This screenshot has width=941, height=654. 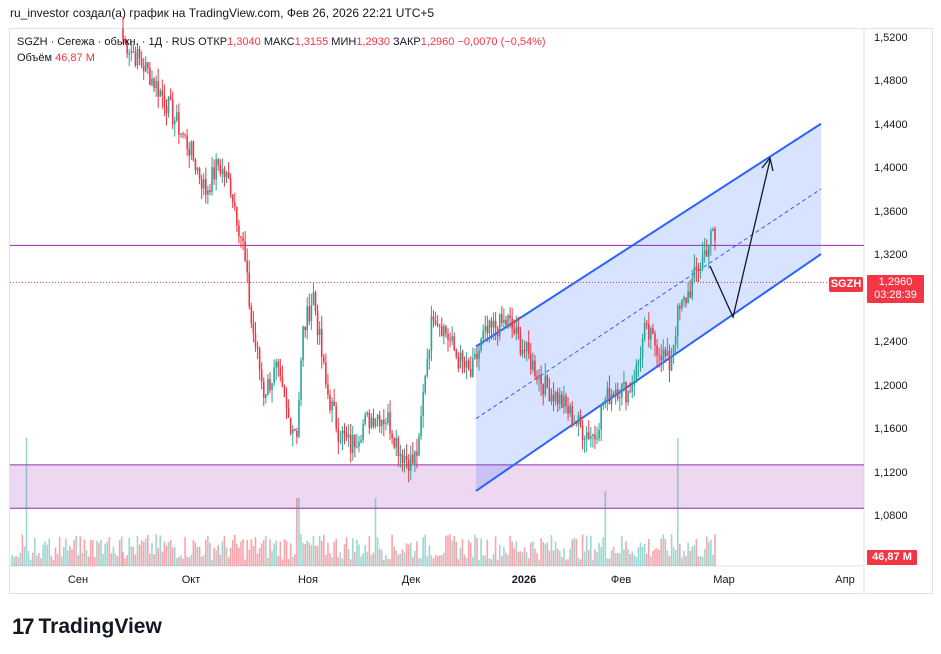 What do you see at coordinates (213, 42) in the screenshot?
I see `open-label: ОТКР` at bounding box center [213, 42].